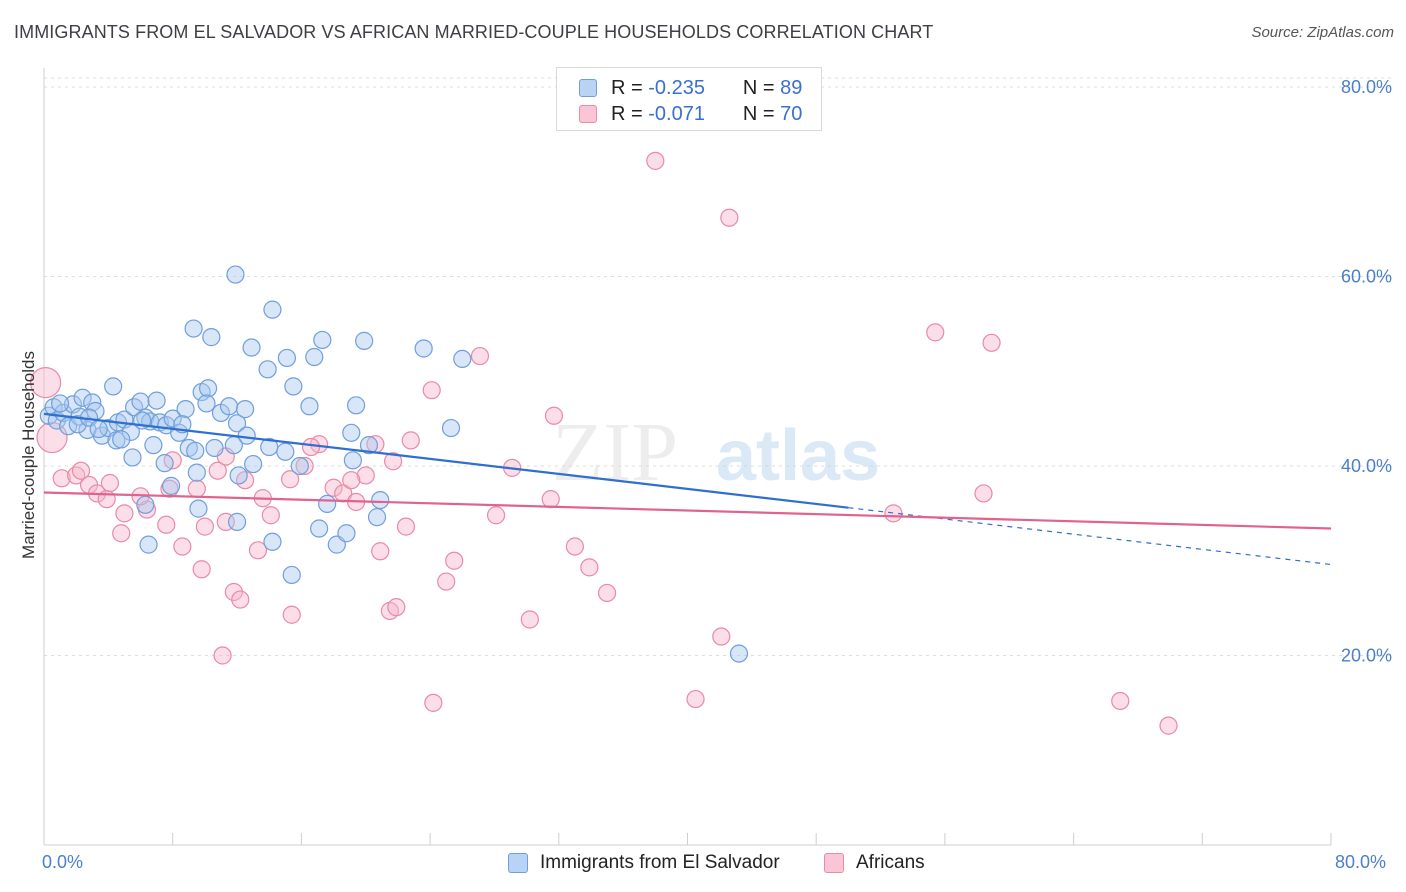 The image size is (1406, 892). What do you see at coordinates (1366, 466) in the screenshot?
I see `y-tick-label: 40.0%` at bounding box center [1366, 466].